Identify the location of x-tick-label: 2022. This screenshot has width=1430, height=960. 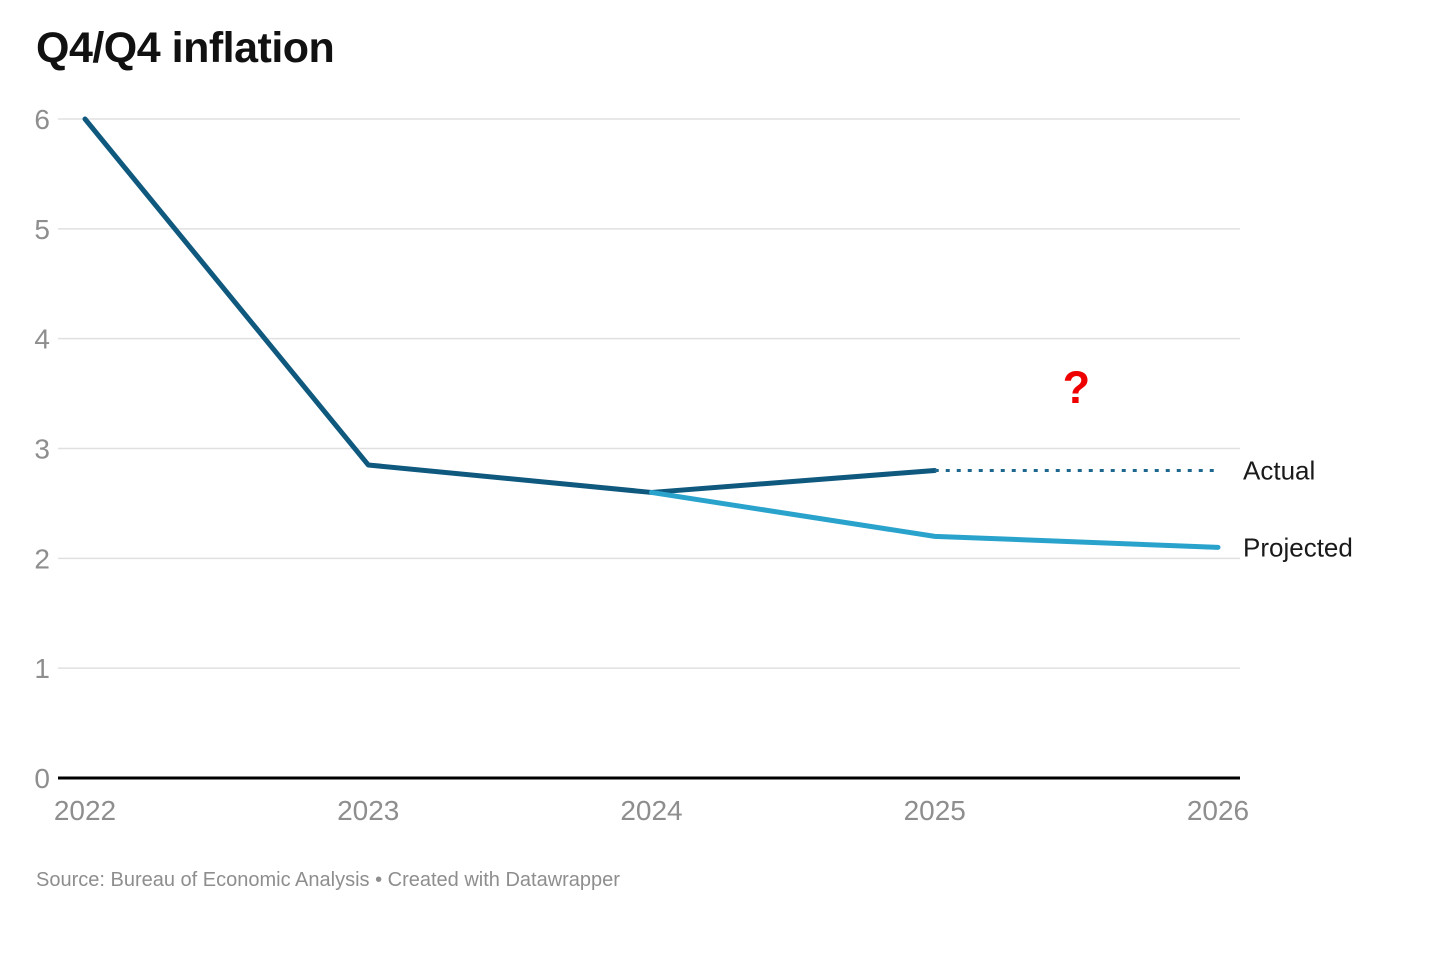
(85, 810).